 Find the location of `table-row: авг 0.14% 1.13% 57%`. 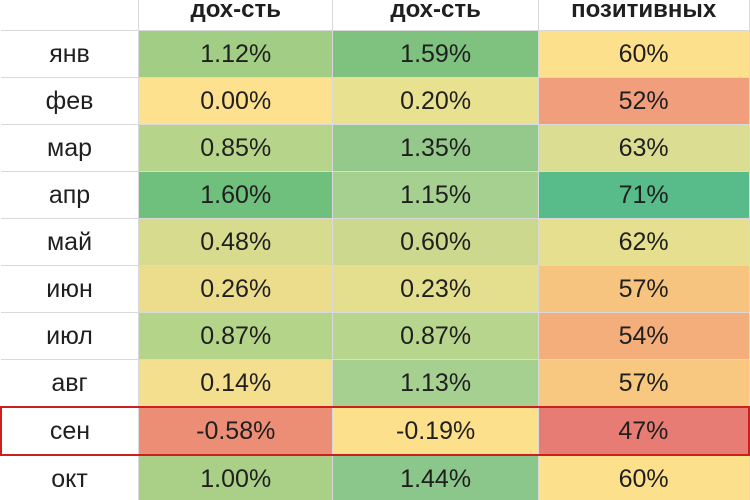

table-row: авг 0.14% 1.13% 57% is located at coordinates (375, 383).